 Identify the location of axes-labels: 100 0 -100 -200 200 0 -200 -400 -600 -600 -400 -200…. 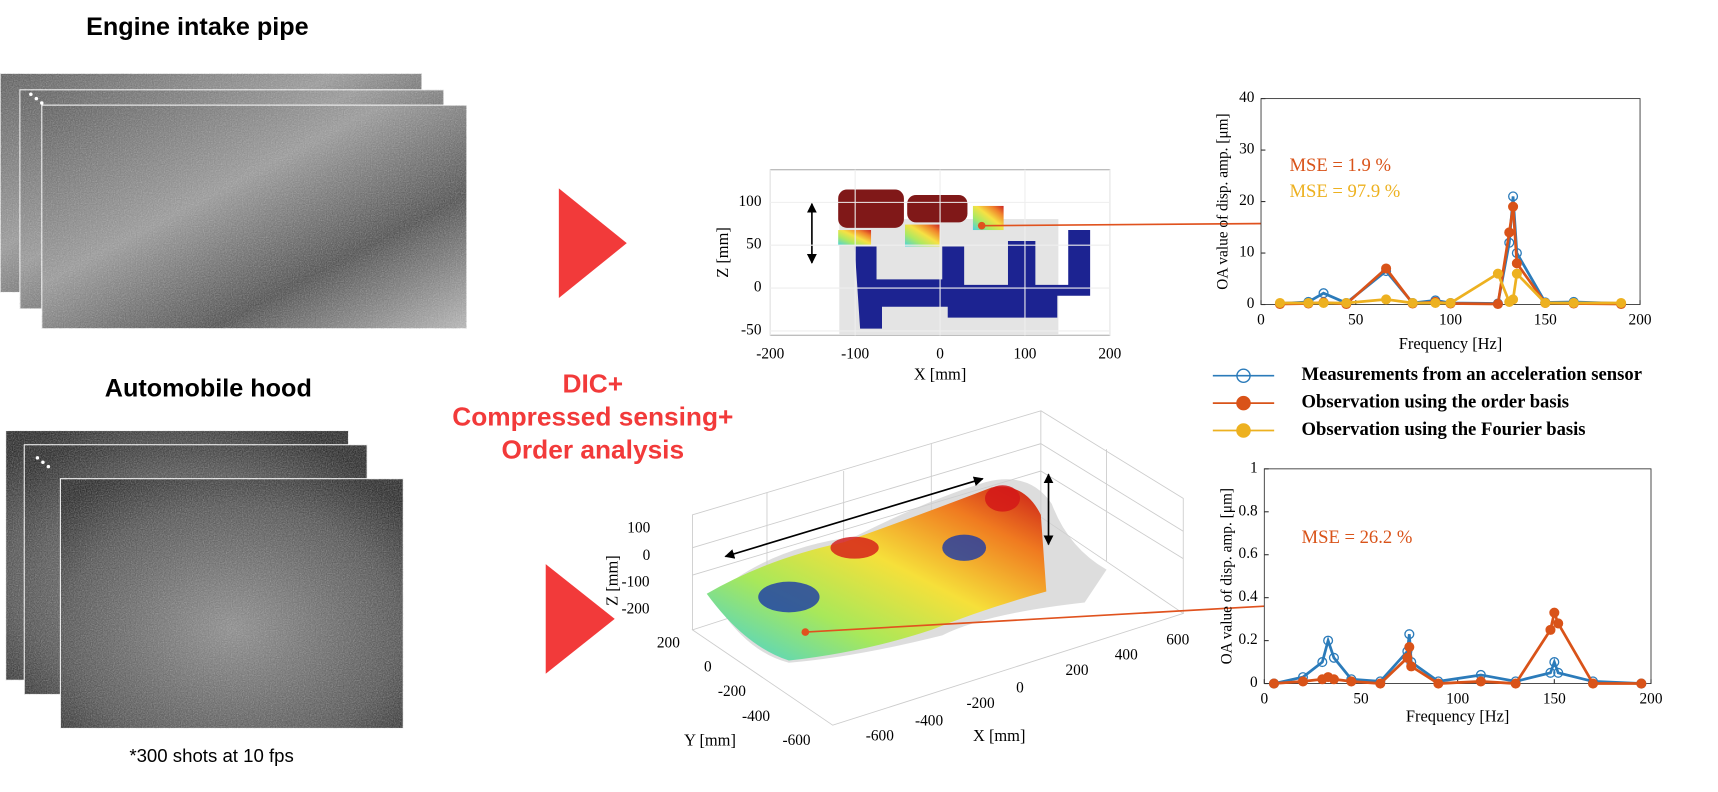
(895, 635).